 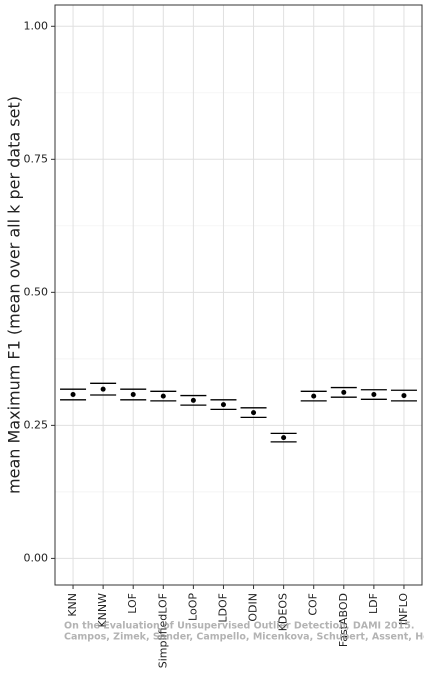 I want to click on y-tick-label: 0.75, so click(x=36, y=158).